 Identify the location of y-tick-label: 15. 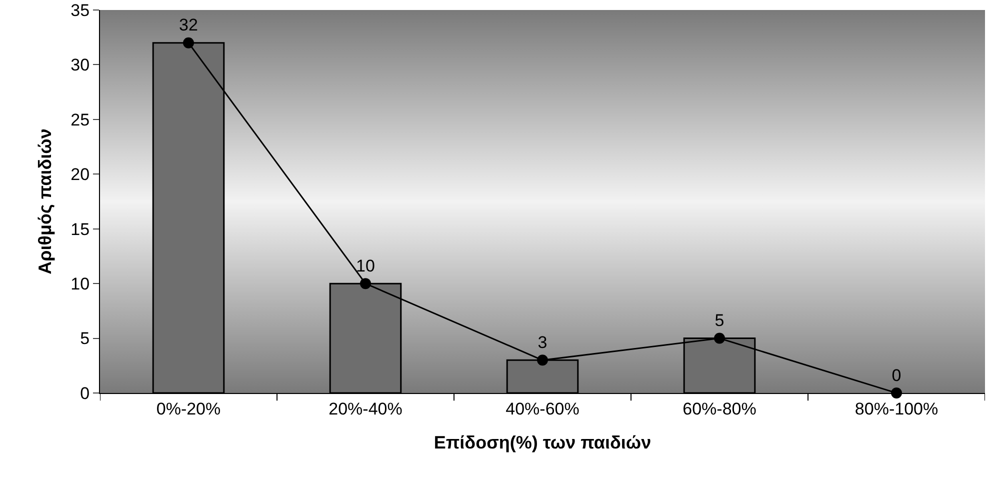
(80, 229).